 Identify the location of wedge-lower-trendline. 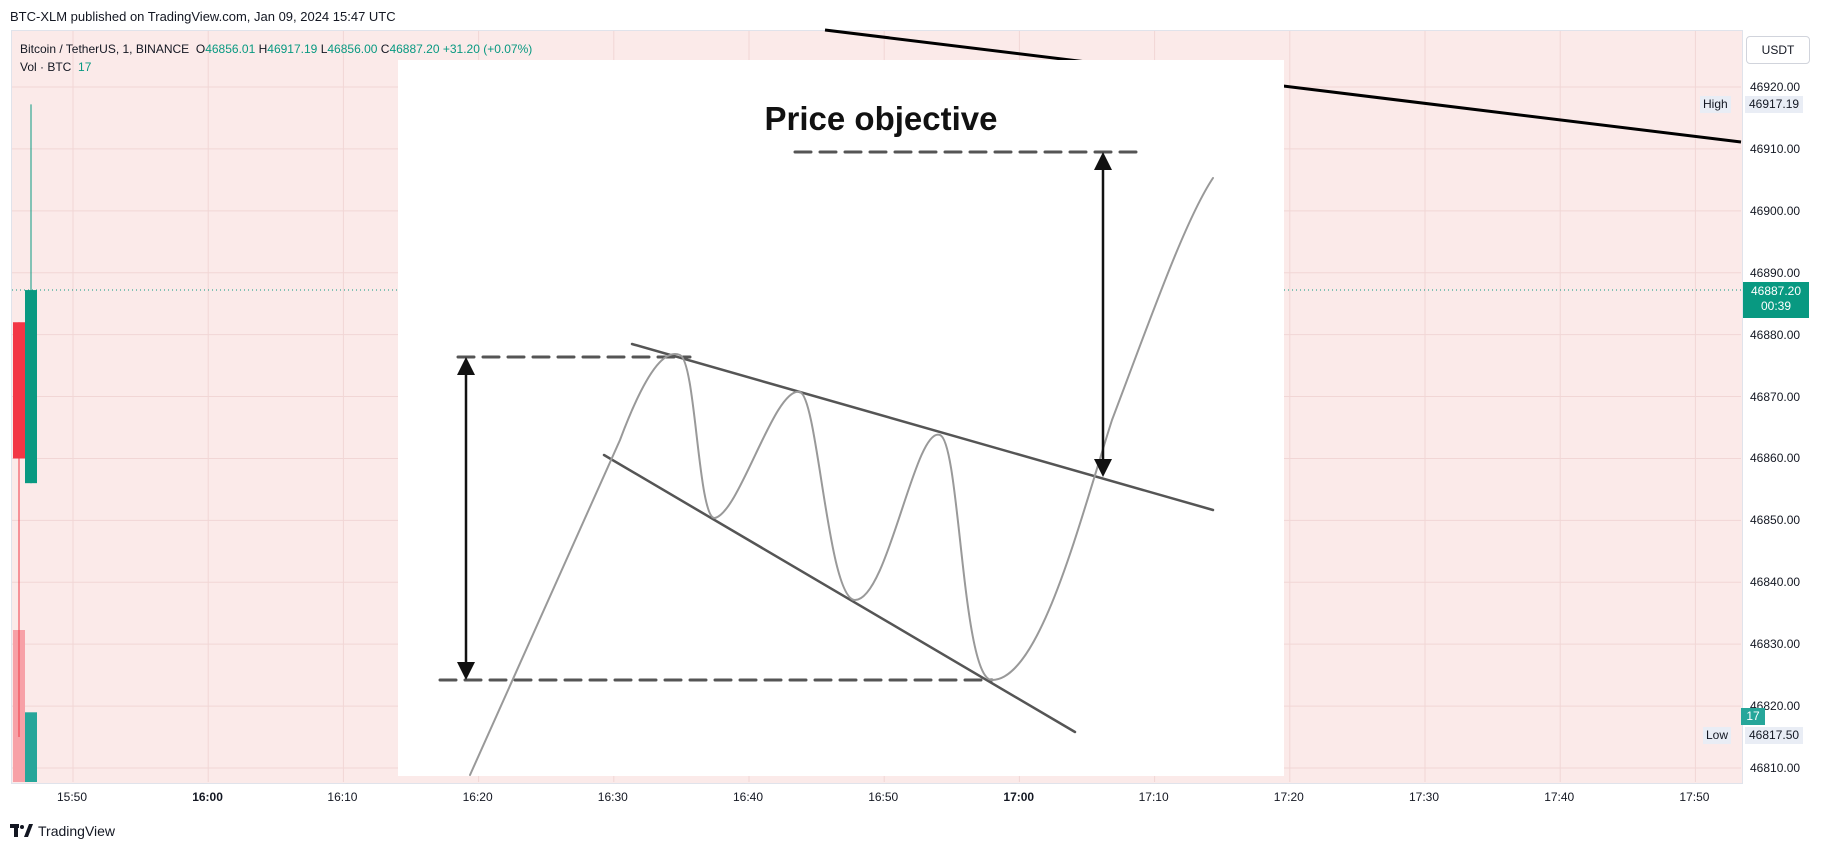
(839, 593).